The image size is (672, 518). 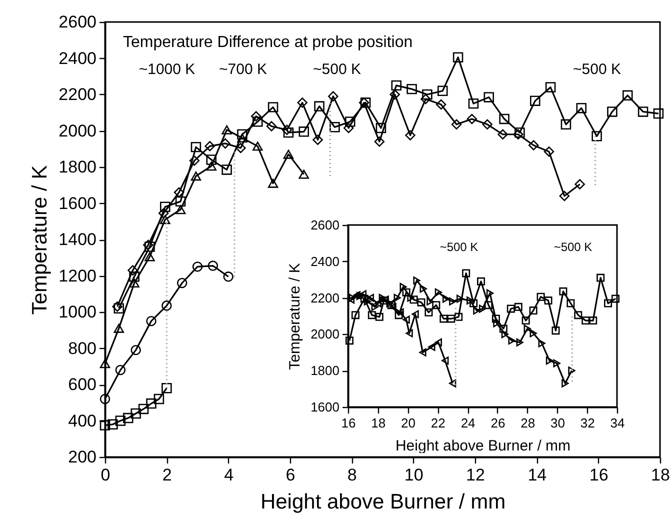 I want to click on y-tick-label: 200, so click(x=82, y=457).